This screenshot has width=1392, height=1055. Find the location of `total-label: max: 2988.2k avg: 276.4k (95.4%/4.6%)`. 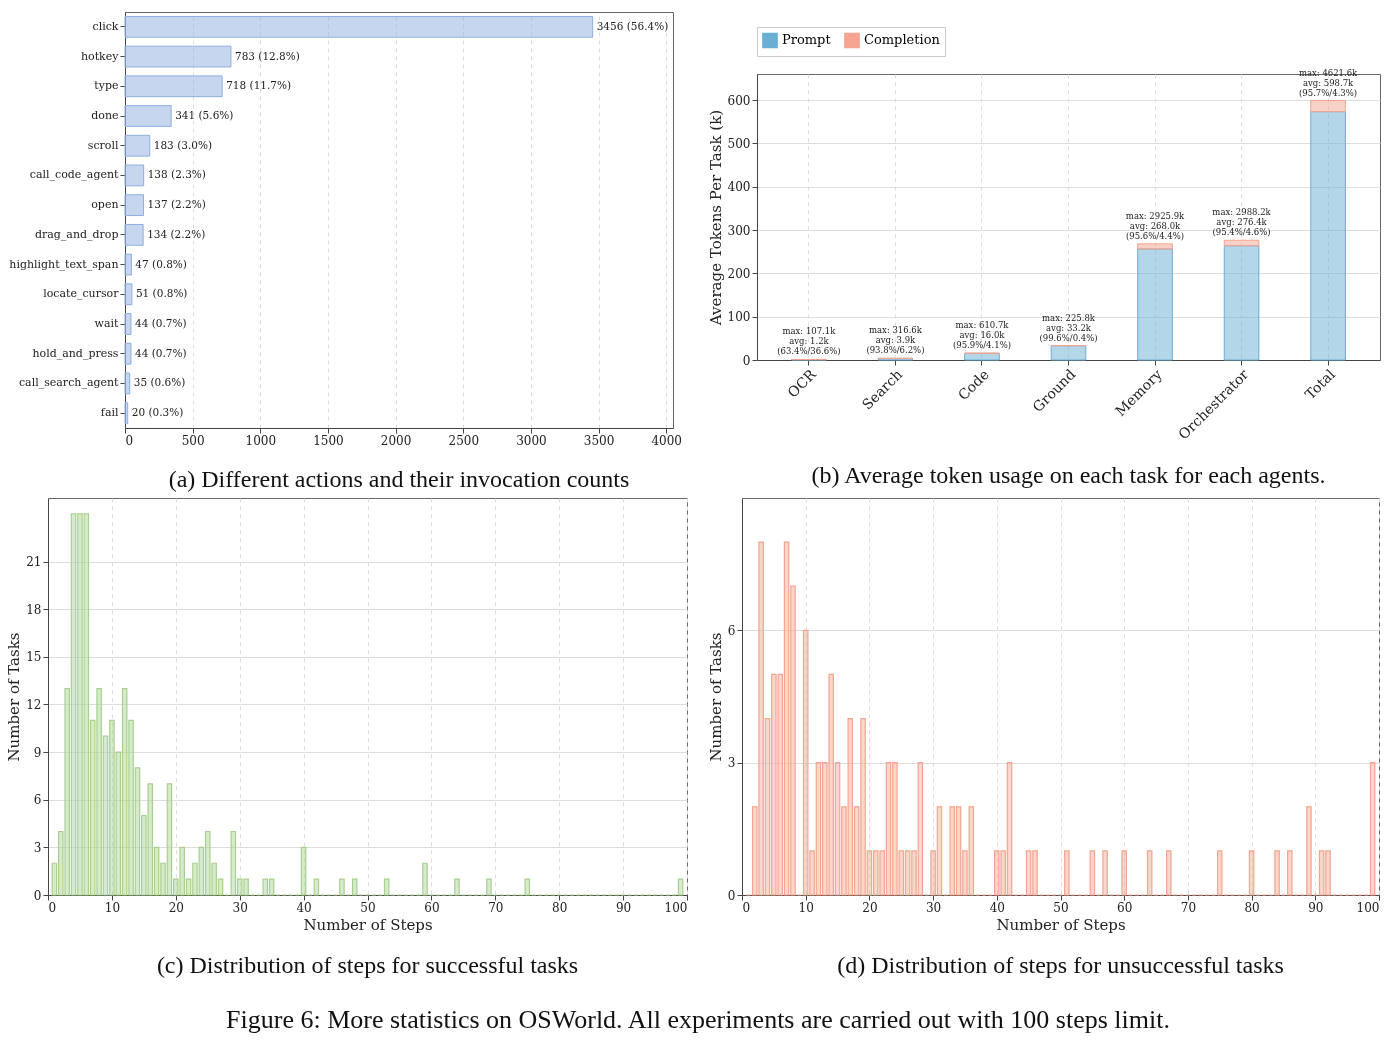

total-label: max: 2988.2k avg: 276.4k (95.4%/4.6%) is located at coordinates (1242, 222).